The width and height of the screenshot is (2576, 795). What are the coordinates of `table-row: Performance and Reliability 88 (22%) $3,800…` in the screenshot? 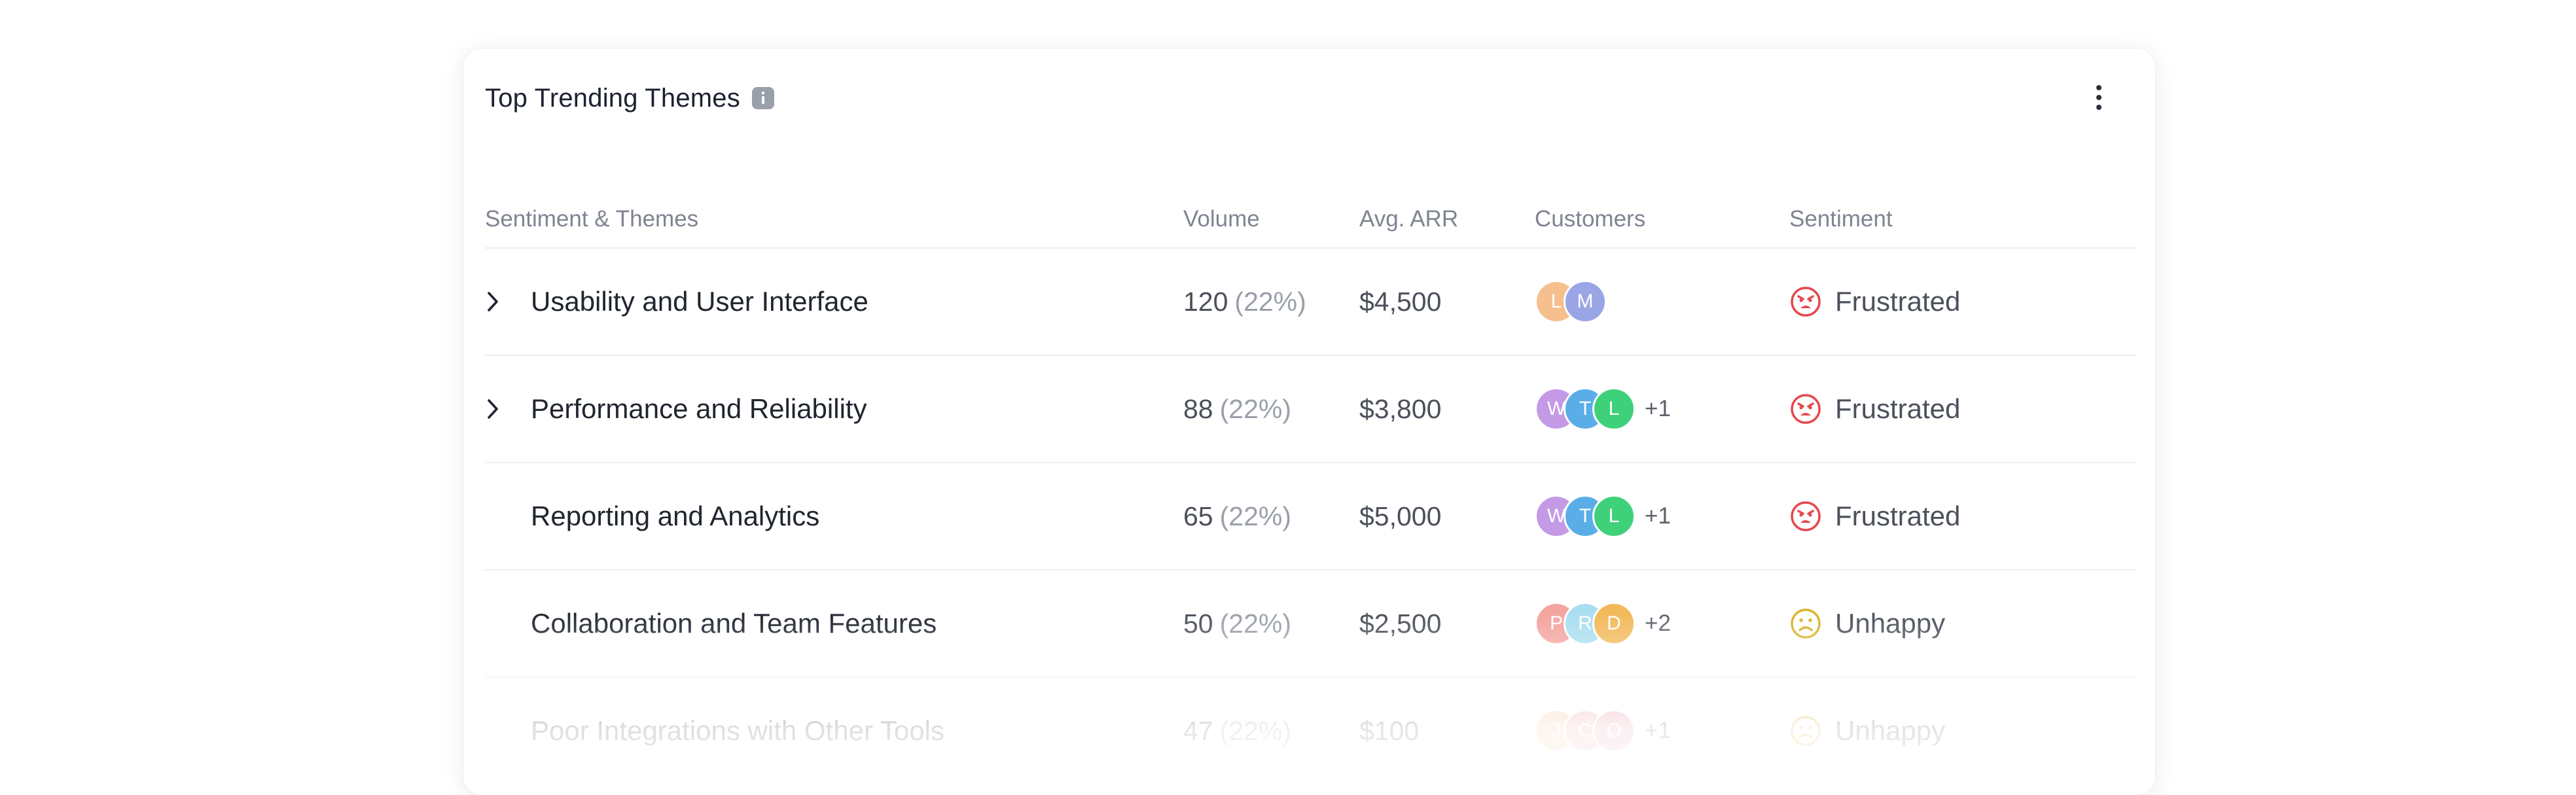 It's located at (1311, 409).